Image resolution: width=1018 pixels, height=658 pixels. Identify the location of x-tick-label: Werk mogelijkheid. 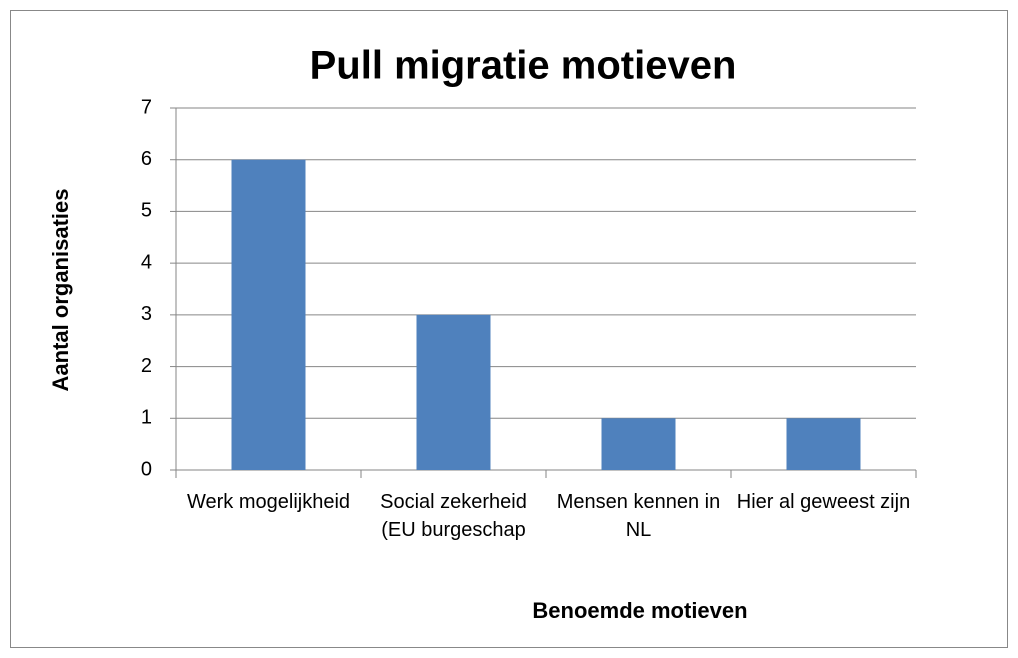
(268, 502).